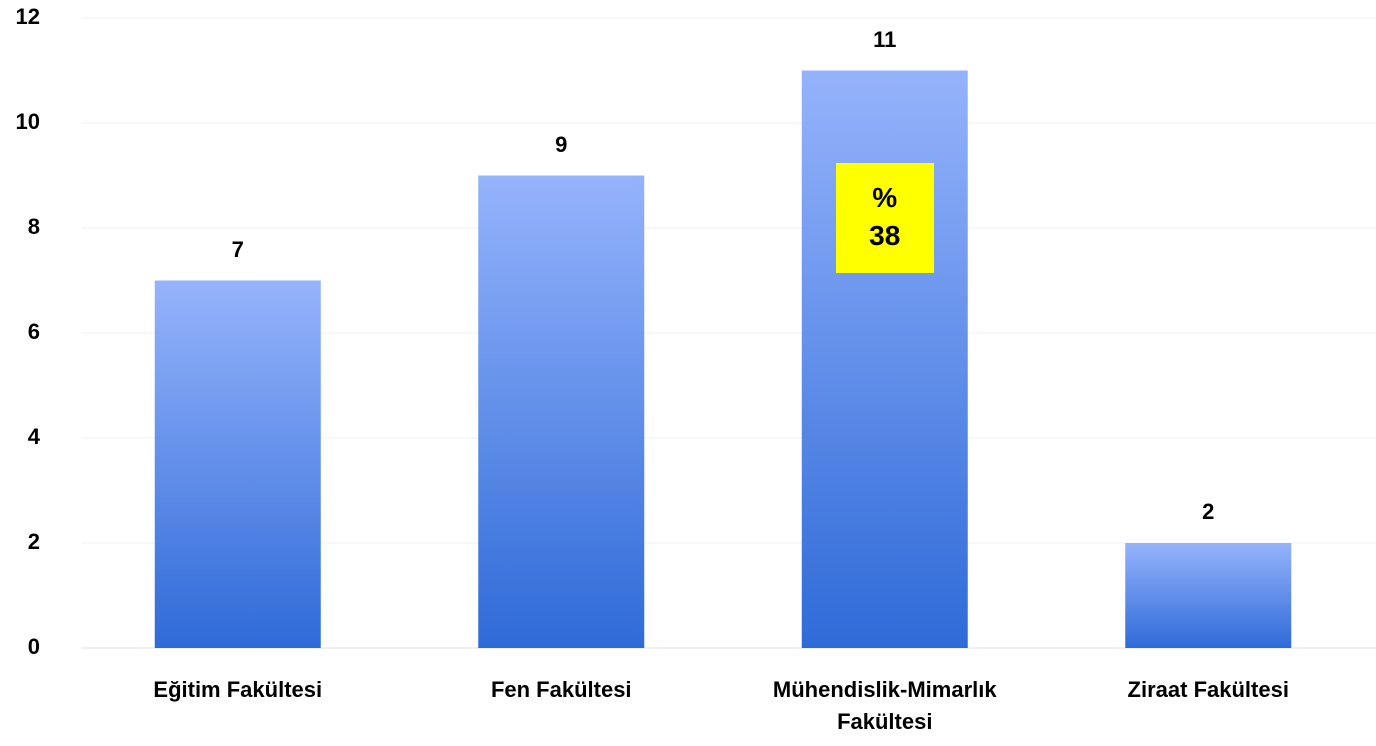 This screenshot has height=746, width=1376. Describe the element at coordinates (561, 689) in the screenshot. I see `x-tick-label: Fen Fakültesi` at that location.